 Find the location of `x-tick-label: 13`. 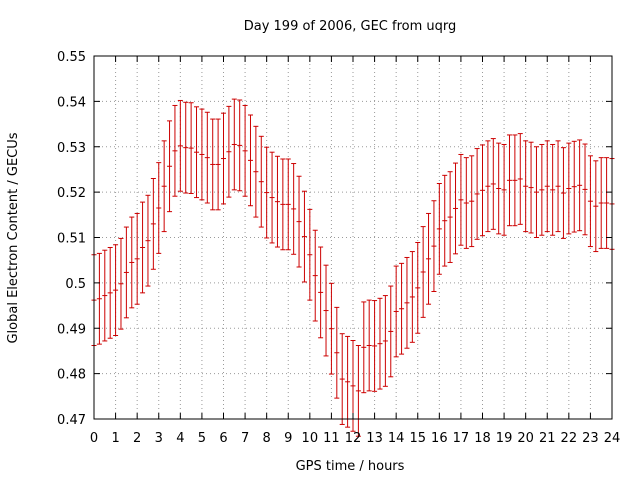

x-tick-label: 13 is located at coordinates (374, 438).